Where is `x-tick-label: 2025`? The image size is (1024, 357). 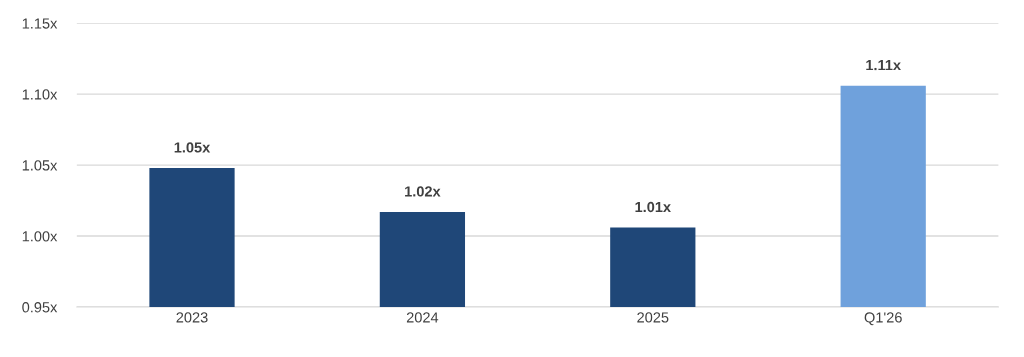
x-tick-label: 2025 is located at coordinates (653, 317).